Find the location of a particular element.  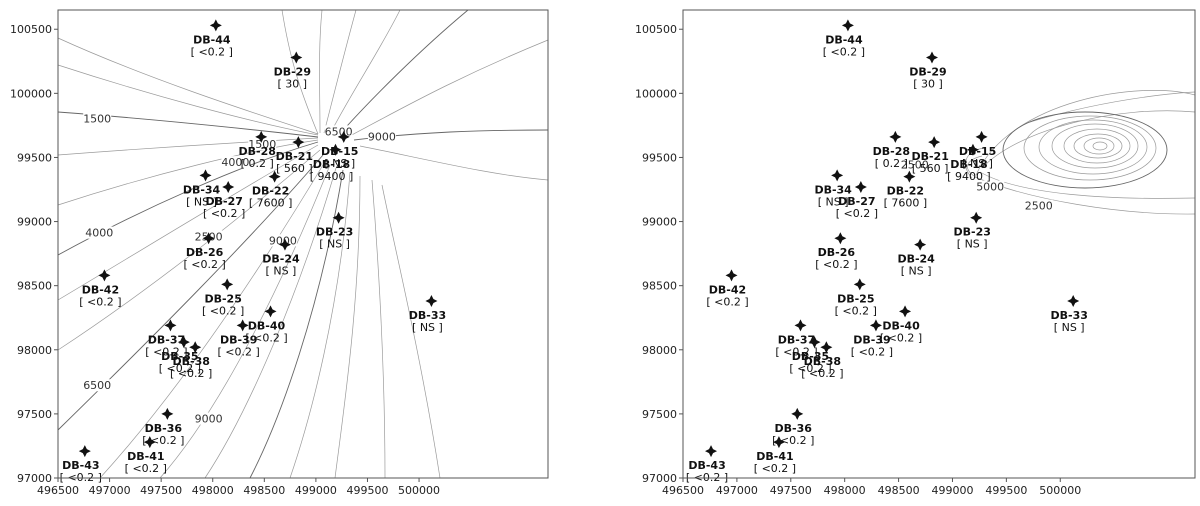

well-name: DB-38 is located at coordinates (822, 361).